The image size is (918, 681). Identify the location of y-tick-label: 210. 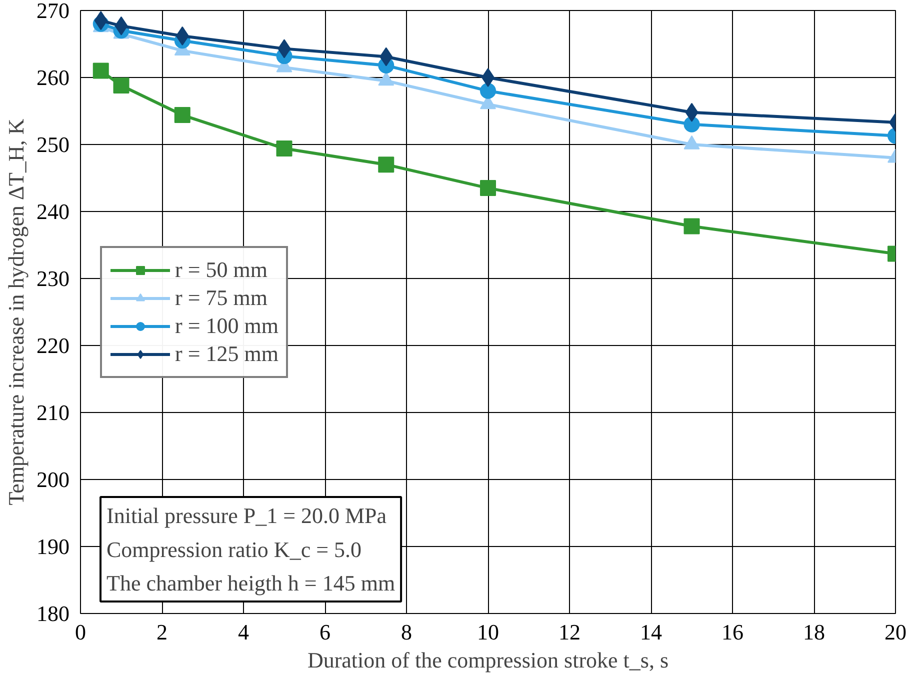
(53, 412).